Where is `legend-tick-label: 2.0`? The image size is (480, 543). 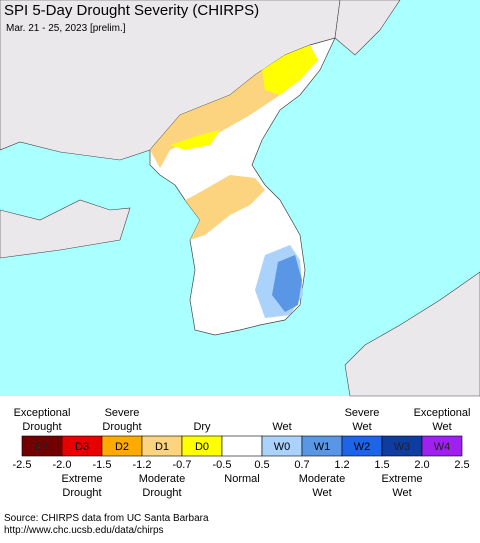 legend-tick-label: 2.0 is located at coordinates (421, 465).